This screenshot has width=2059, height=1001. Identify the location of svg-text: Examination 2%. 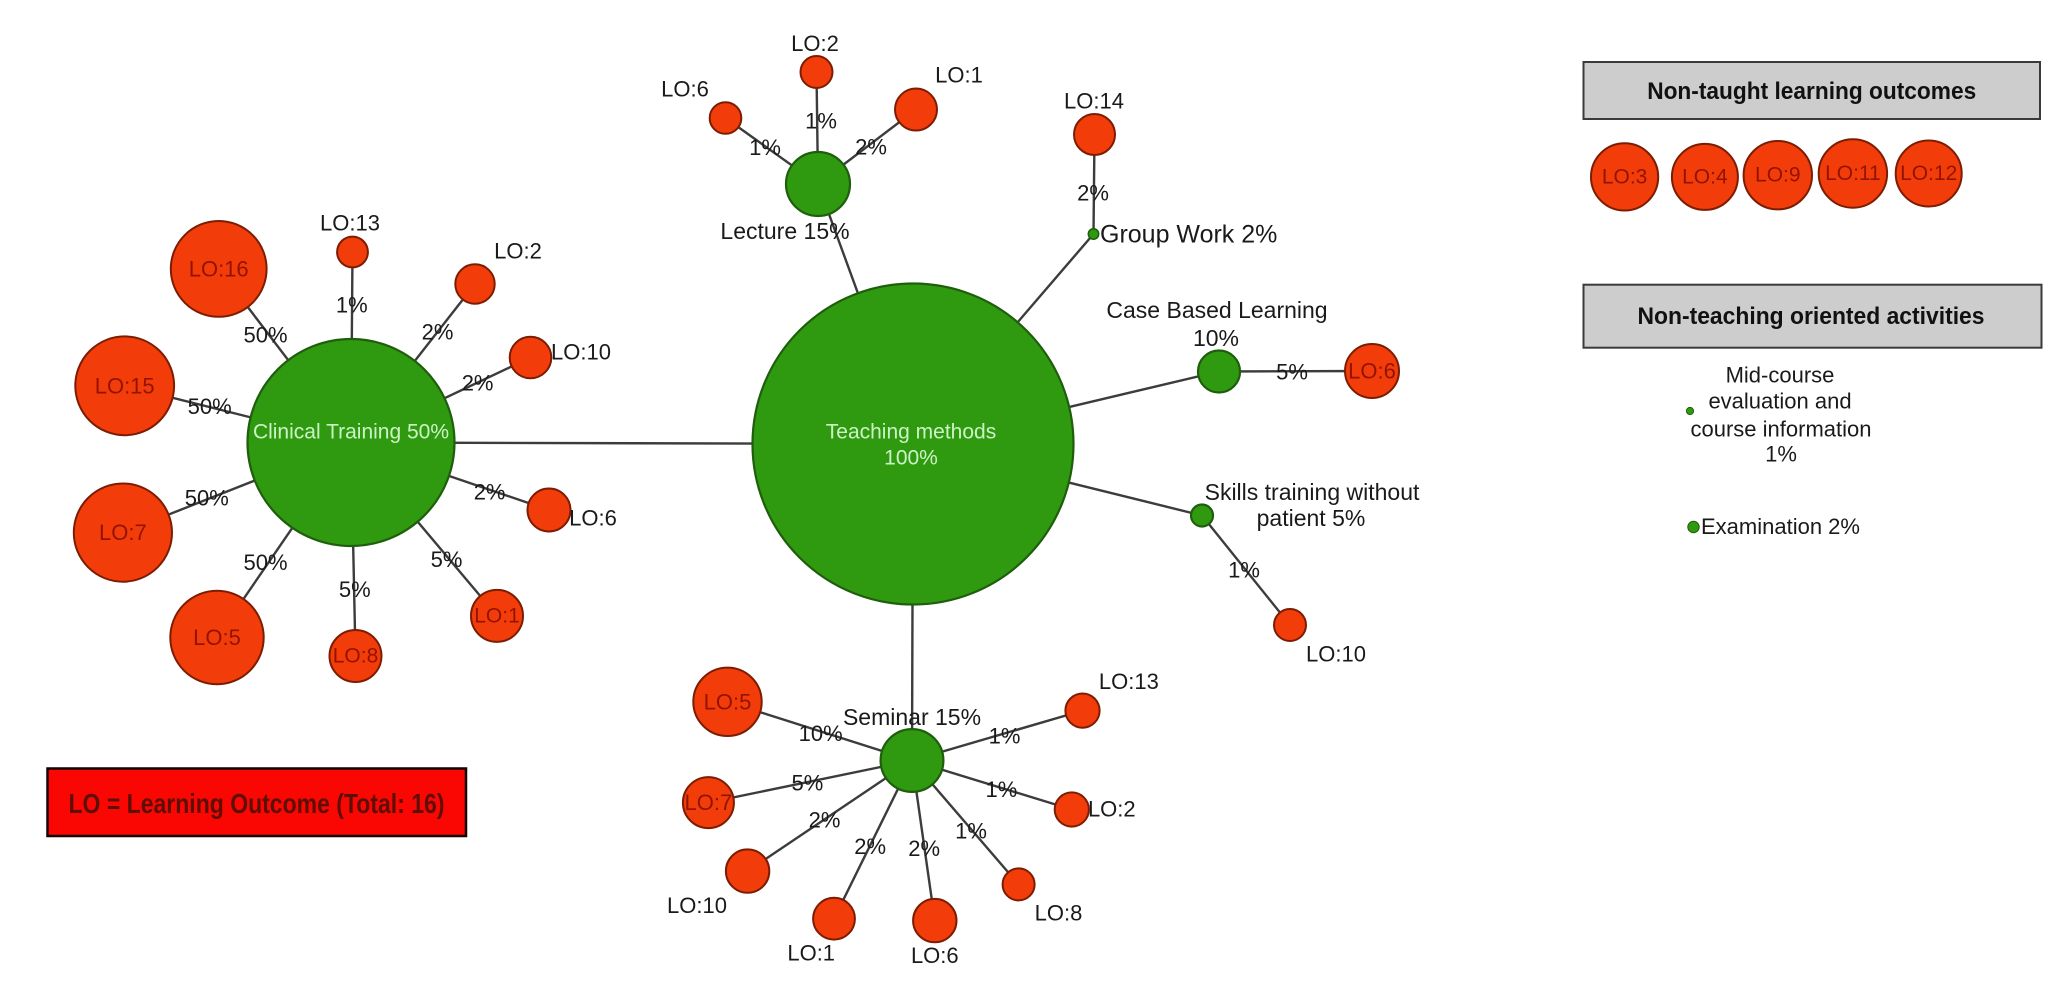
(1780, 526).